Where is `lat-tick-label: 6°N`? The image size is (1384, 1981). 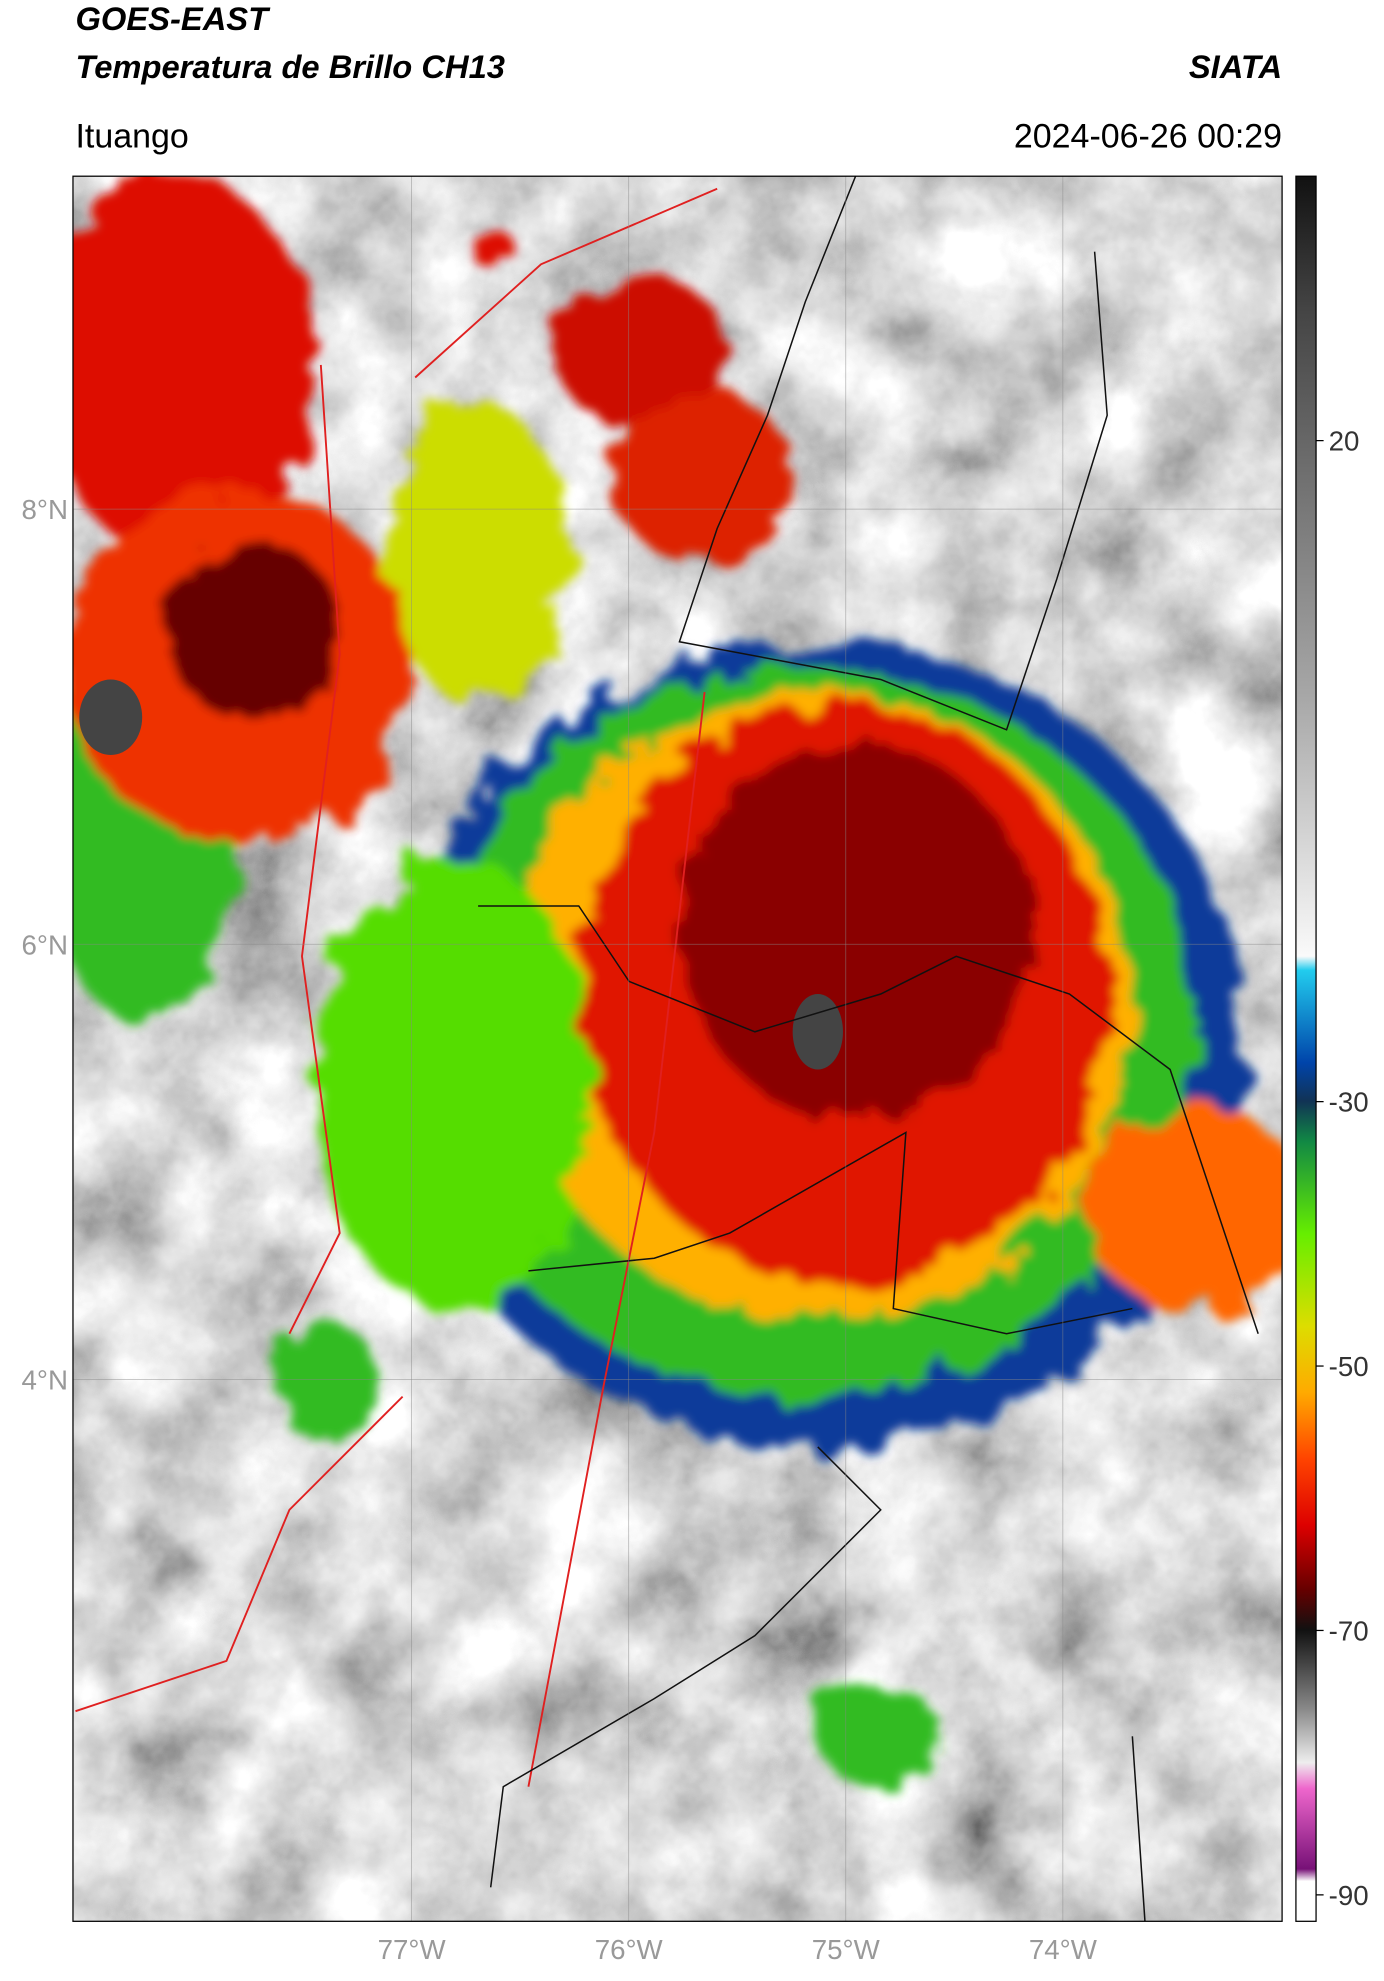
lat-tick-label: 6°N is located at coordinates (44, 944).